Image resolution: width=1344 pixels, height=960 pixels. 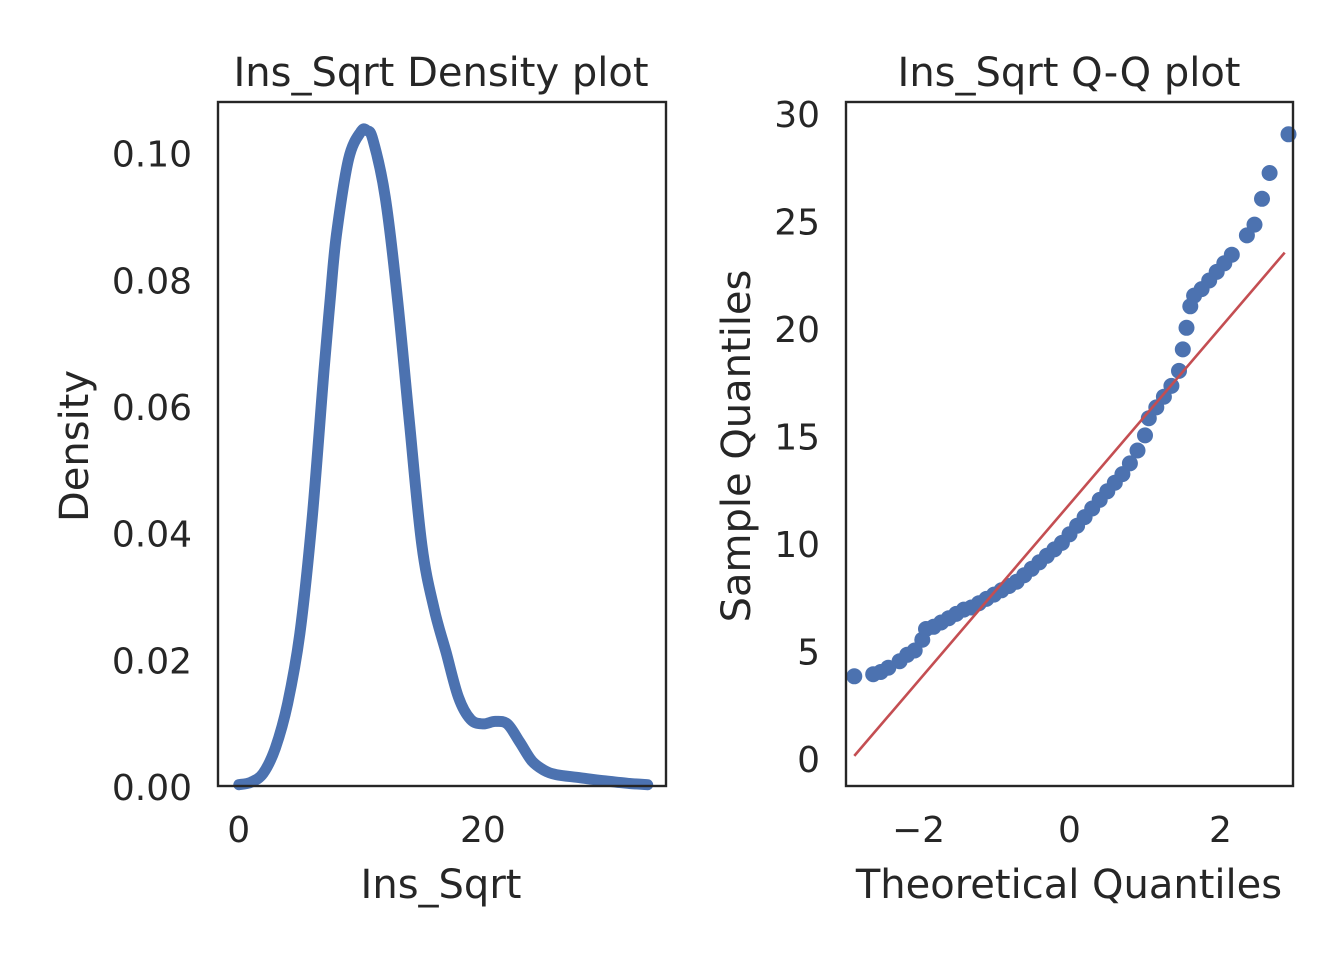 I want to click on qq-y-tick-label: 0, so click(x=808, y=760).